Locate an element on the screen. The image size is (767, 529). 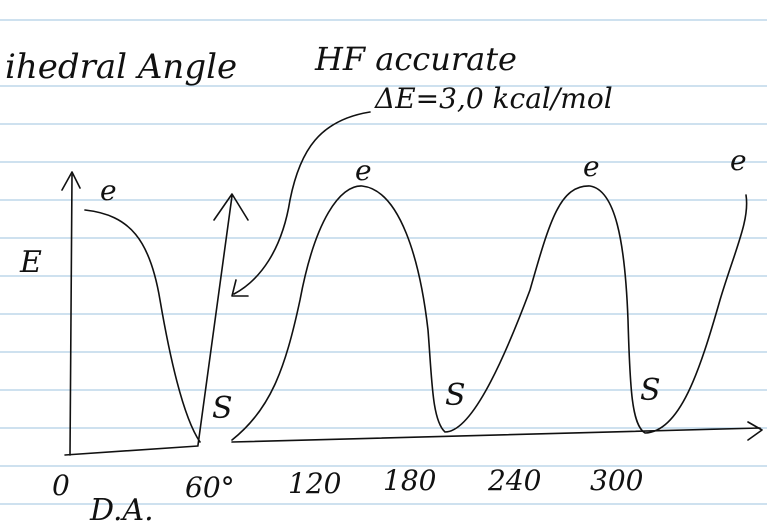
tick-label: 300 is located at coordinates (616, 480).